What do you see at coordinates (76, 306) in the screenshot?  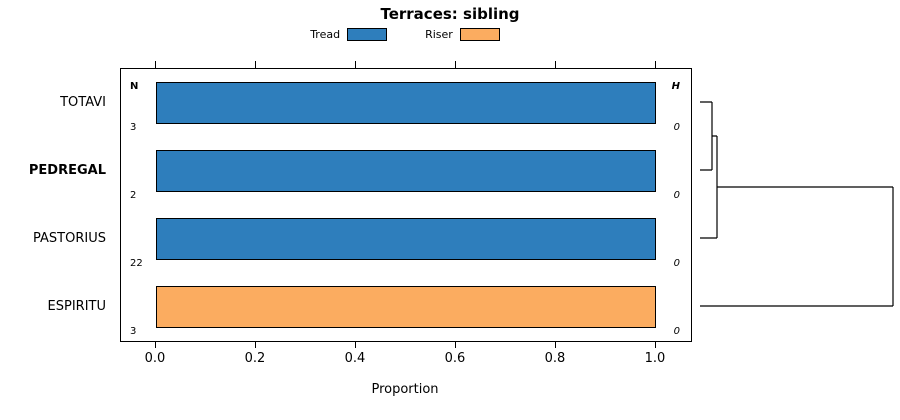 I see `y-category-label: ESPIRITU` at bounding box center [76, 306].